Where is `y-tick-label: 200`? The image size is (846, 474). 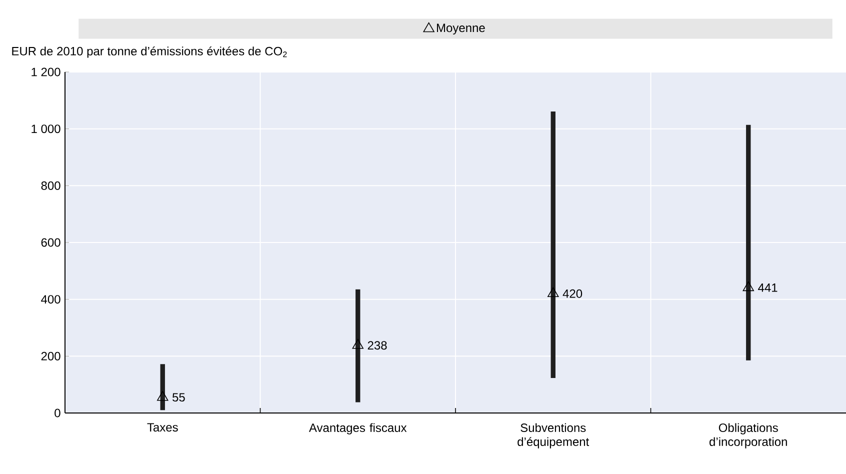 y-tick-label: 200 is located at coordinates (50, 356).